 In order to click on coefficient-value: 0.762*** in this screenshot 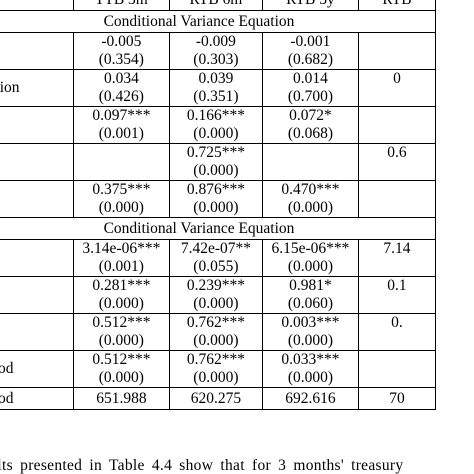, I will do `click(215, 360)`.